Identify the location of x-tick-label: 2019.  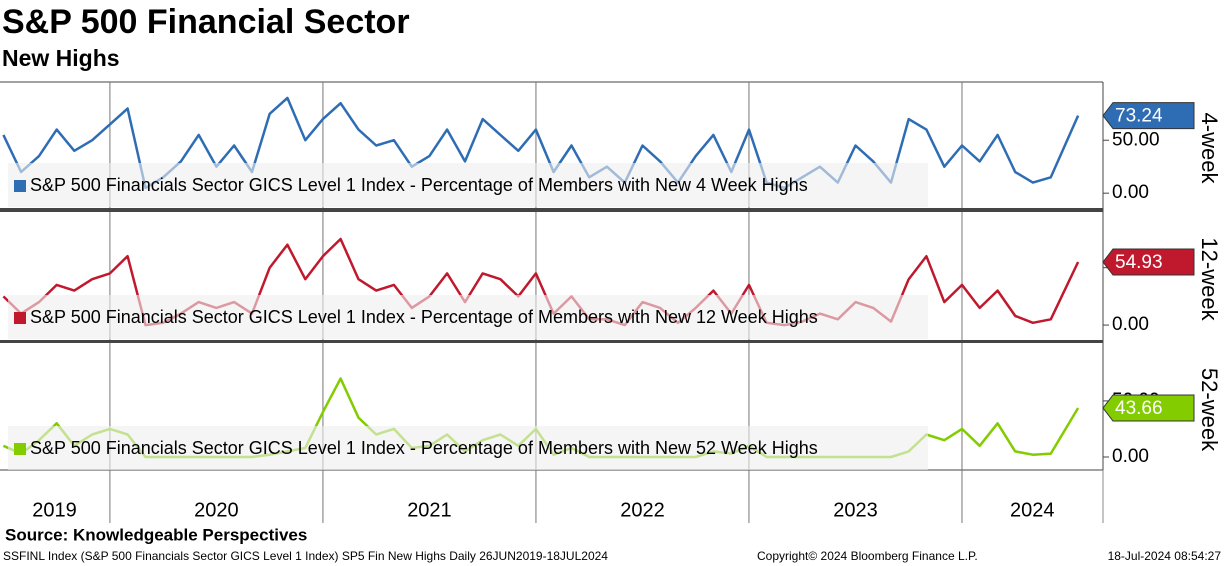
(54, 510).